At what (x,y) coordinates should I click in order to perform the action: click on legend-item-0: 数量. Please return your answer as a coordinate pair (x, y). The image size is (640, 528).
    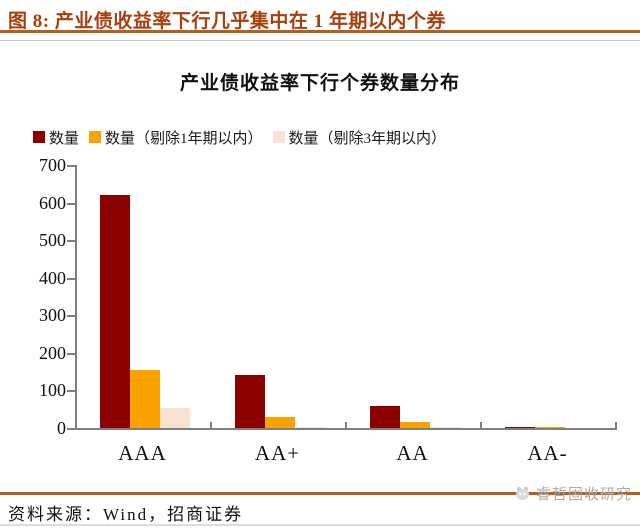
    Looking at the image, I should click on (56, 137).